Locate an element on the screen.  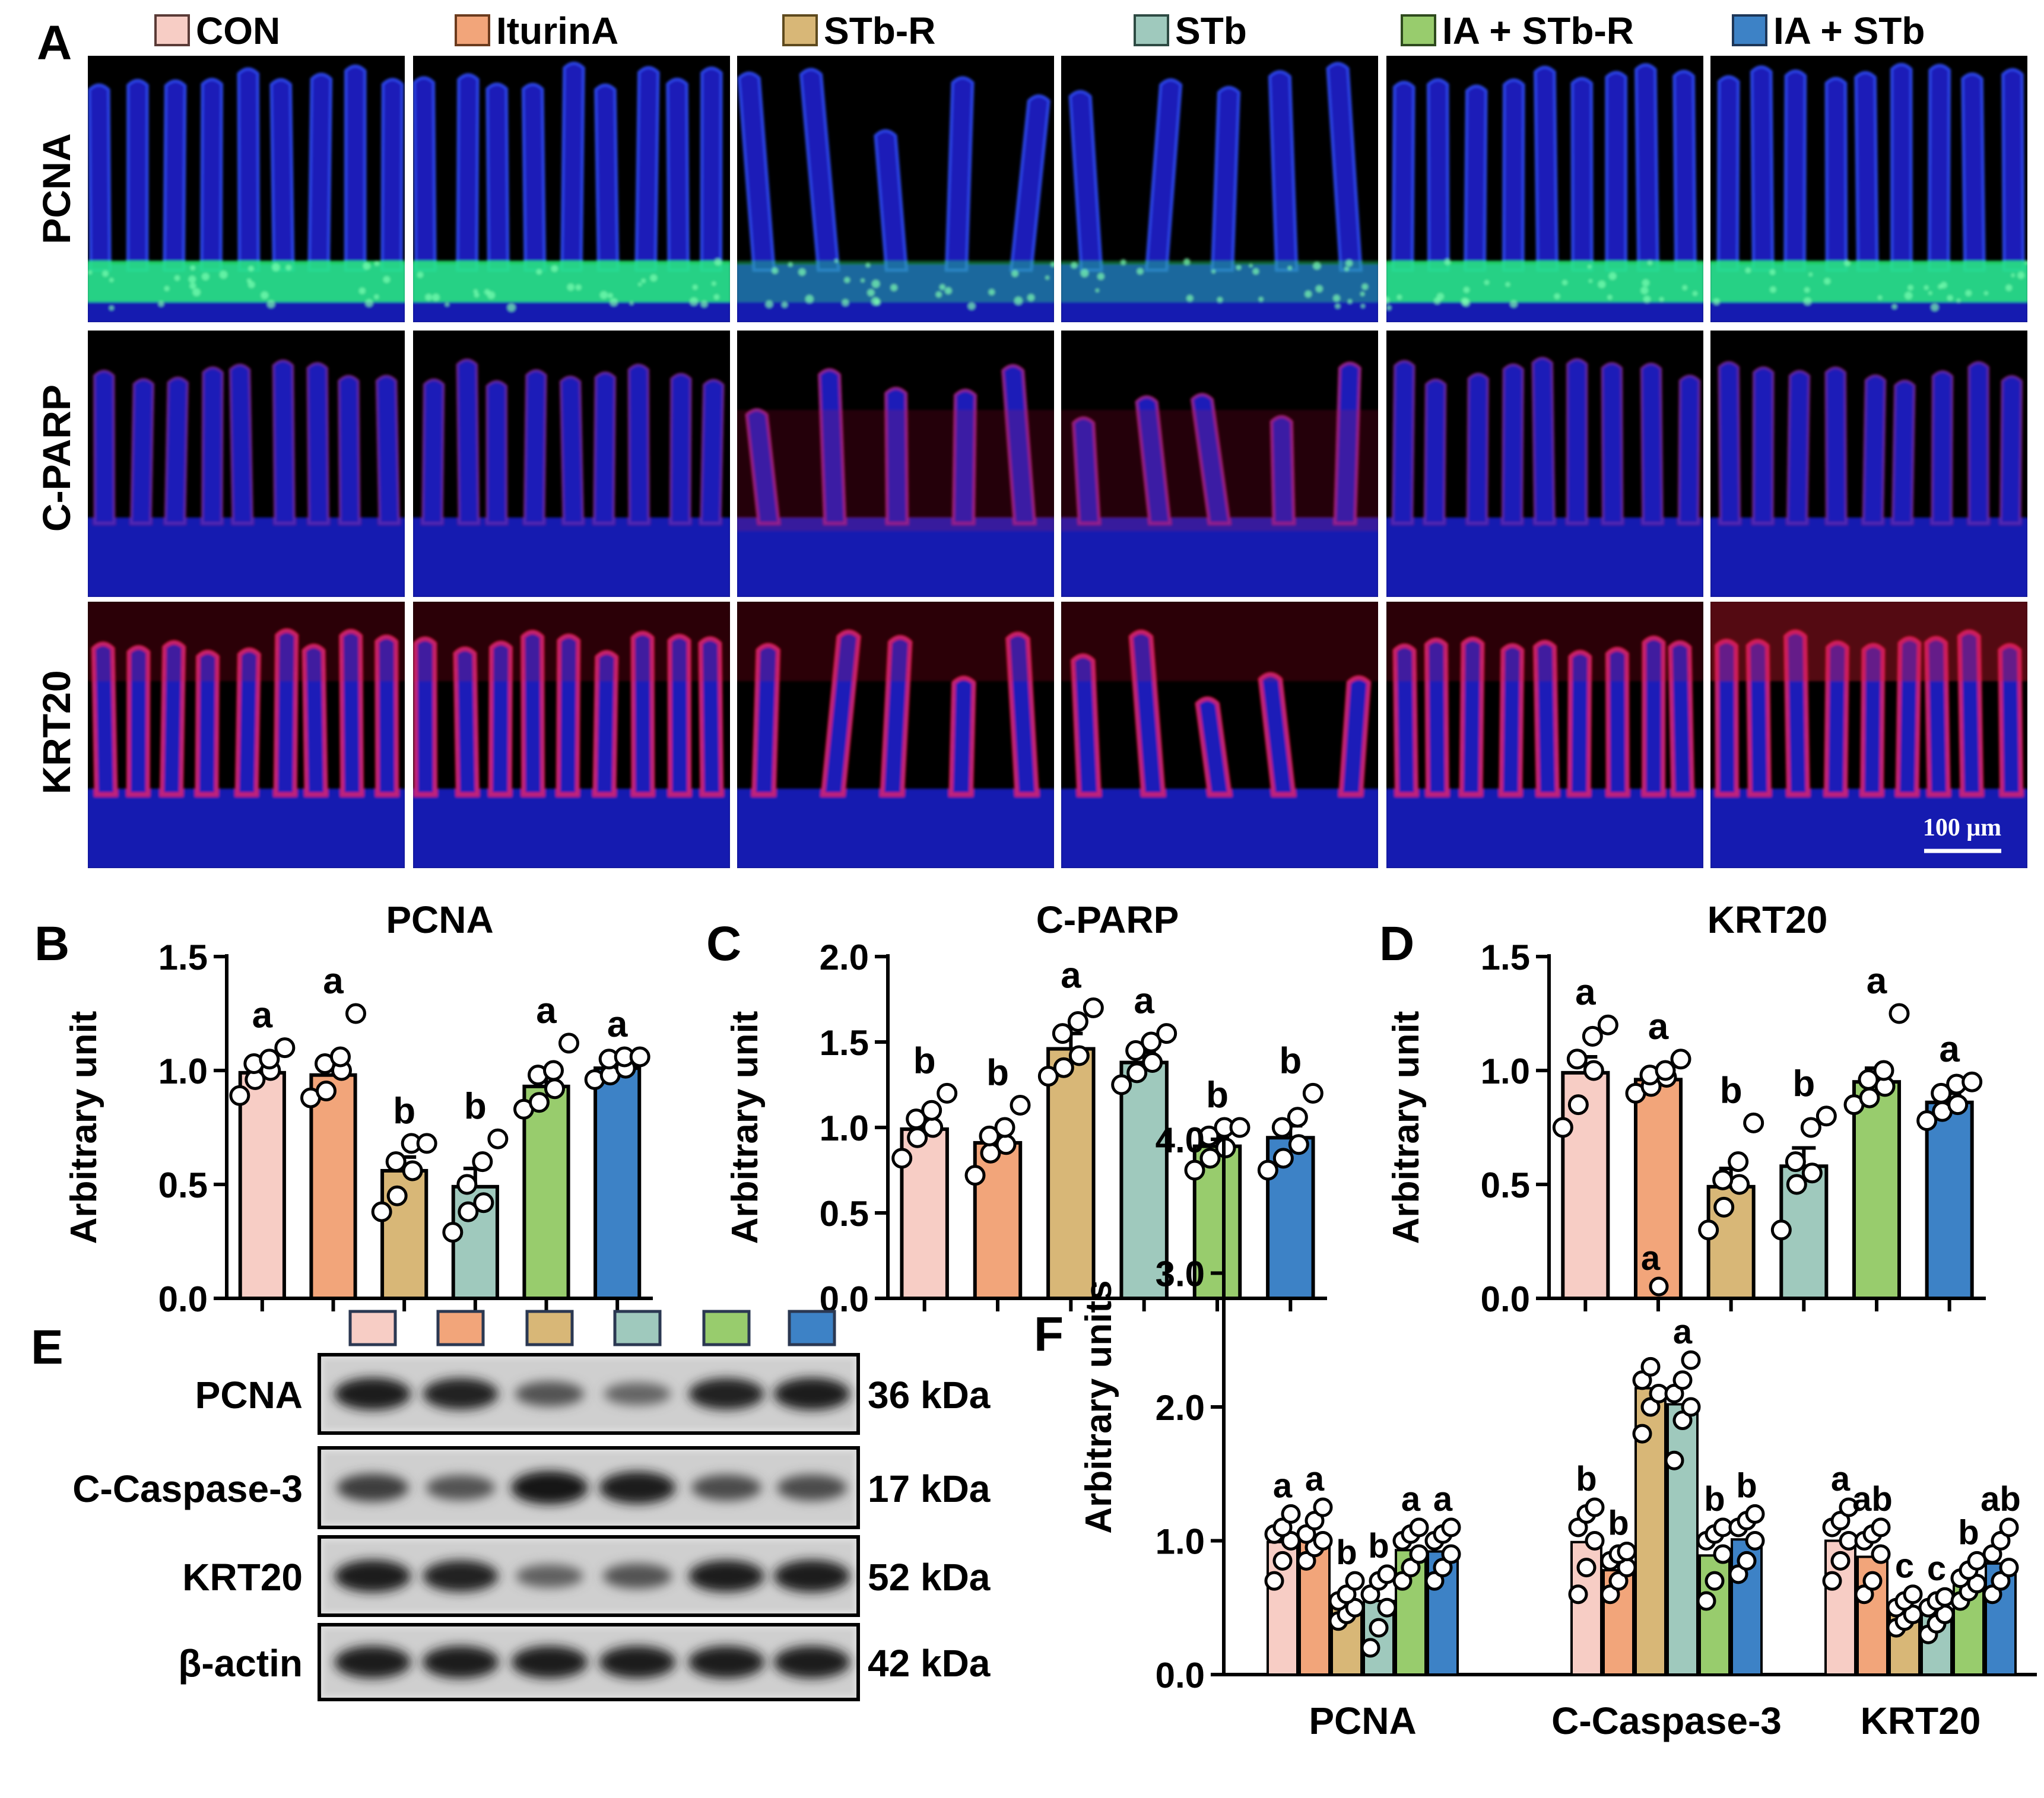
chart-title: PCNA is located at coordinates (440, 920).